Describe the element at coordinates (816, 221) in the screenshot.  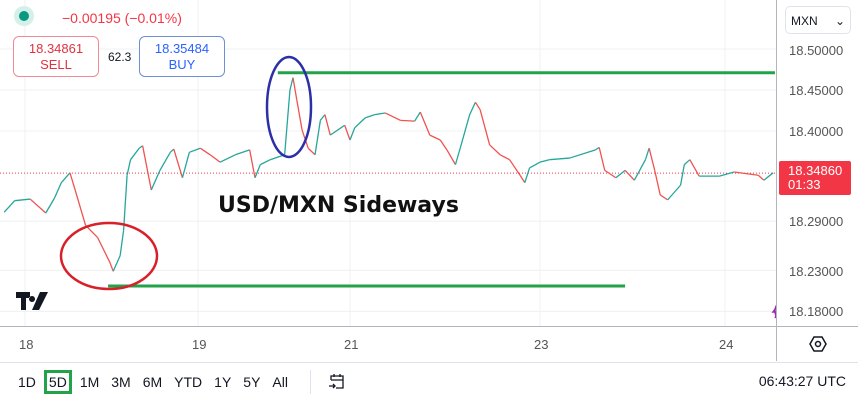
I see `y-tick: 18.29000` at that location.